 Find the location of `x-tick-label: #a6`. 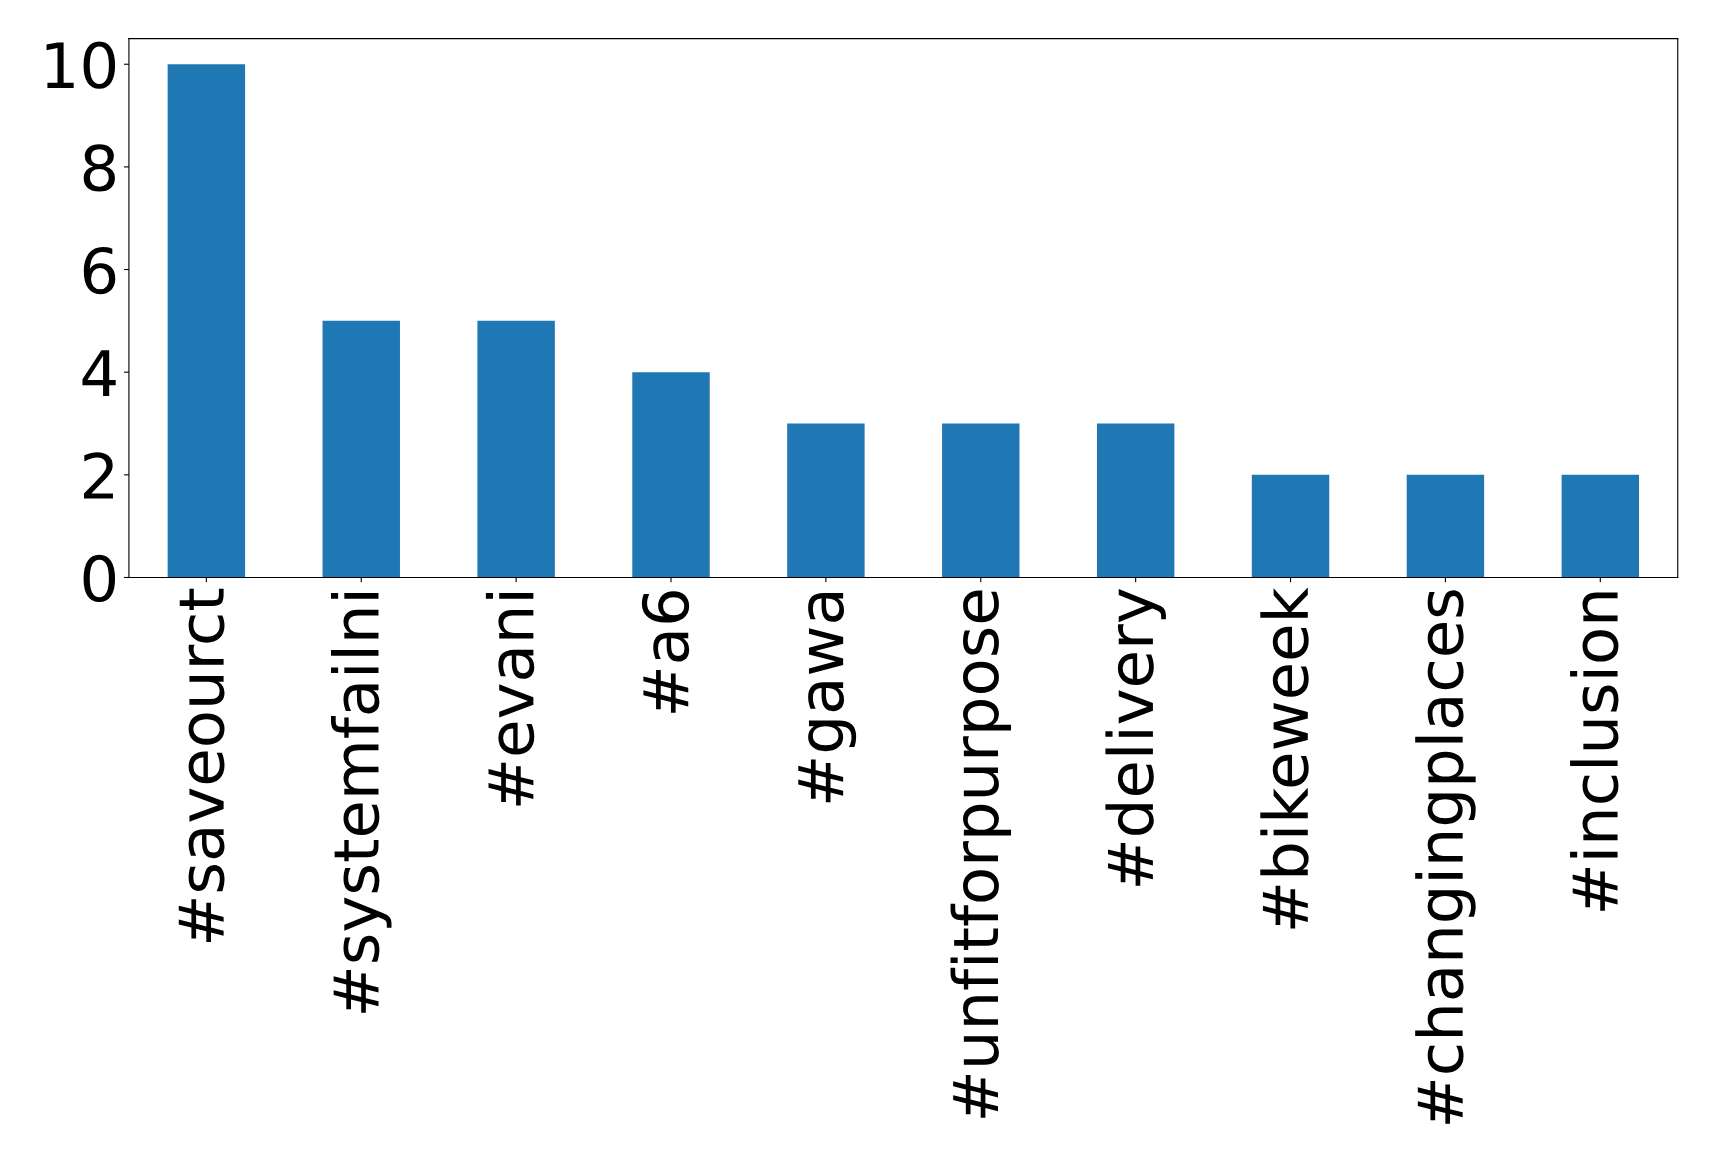

x-tick-label: #a6 is located at coordinates (665, 652).